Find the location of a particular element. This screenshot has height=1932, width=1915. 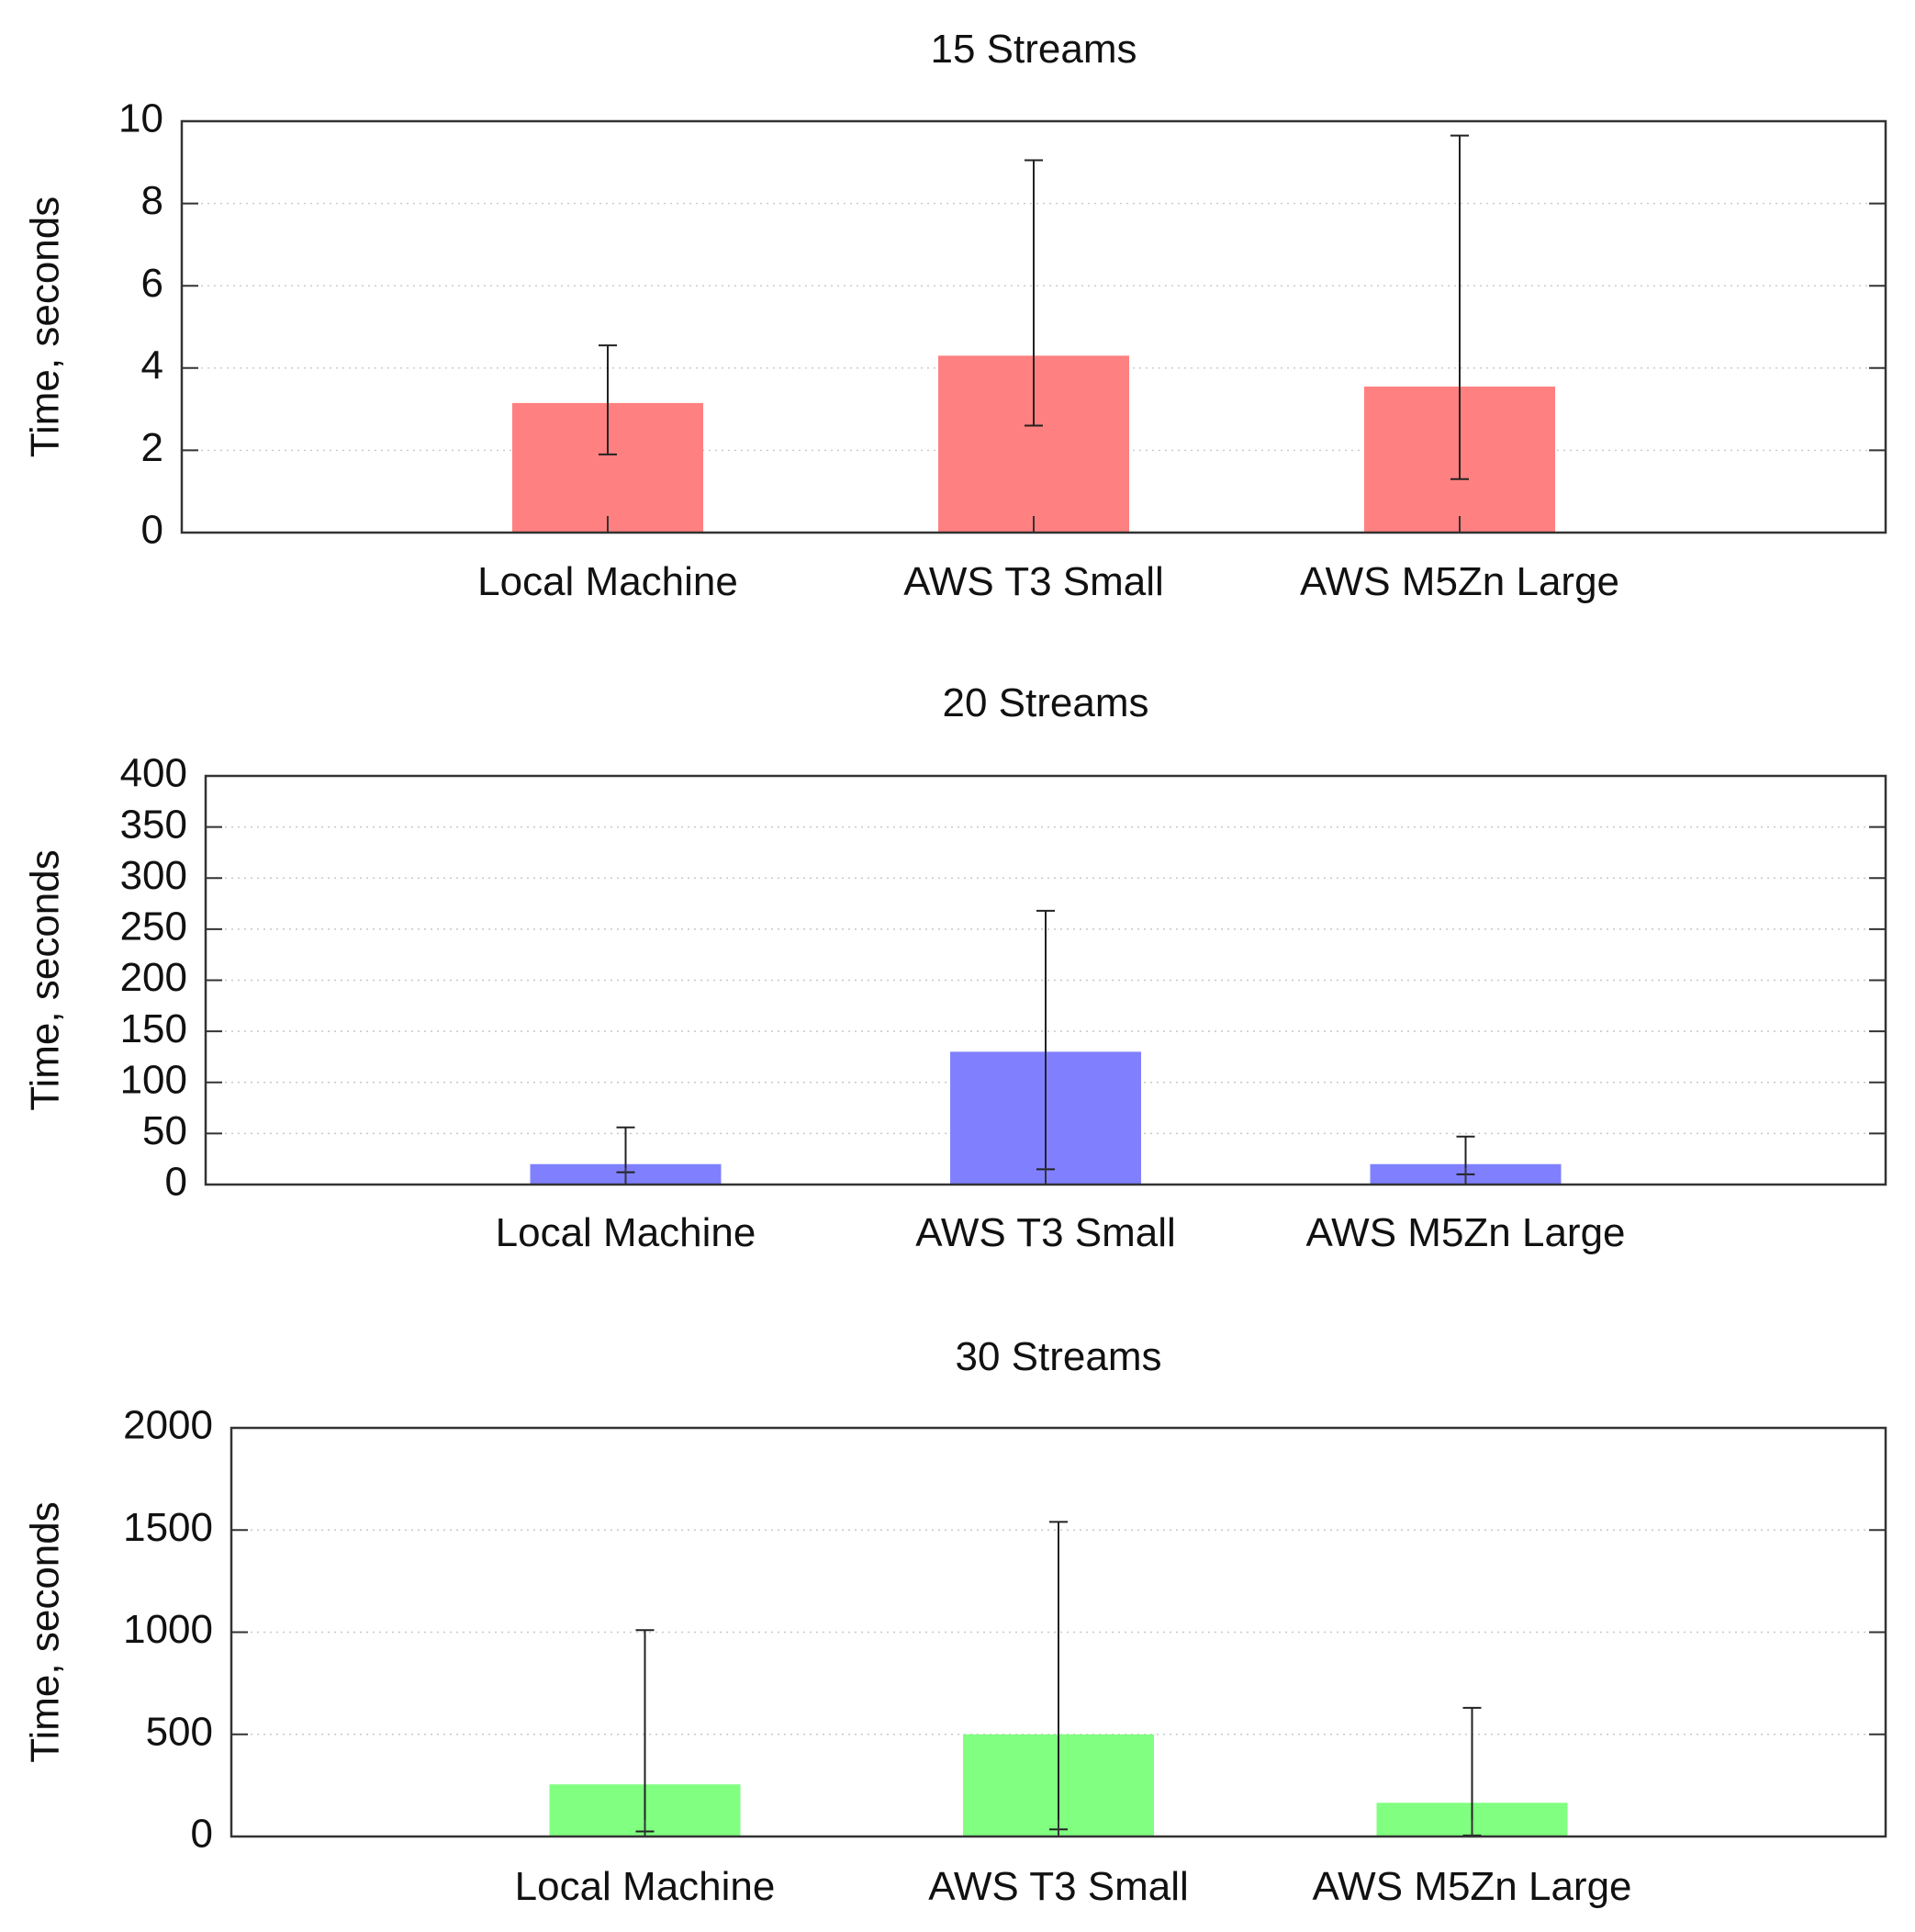

y-tick-label: 10 is located at coordinates (140, 118).